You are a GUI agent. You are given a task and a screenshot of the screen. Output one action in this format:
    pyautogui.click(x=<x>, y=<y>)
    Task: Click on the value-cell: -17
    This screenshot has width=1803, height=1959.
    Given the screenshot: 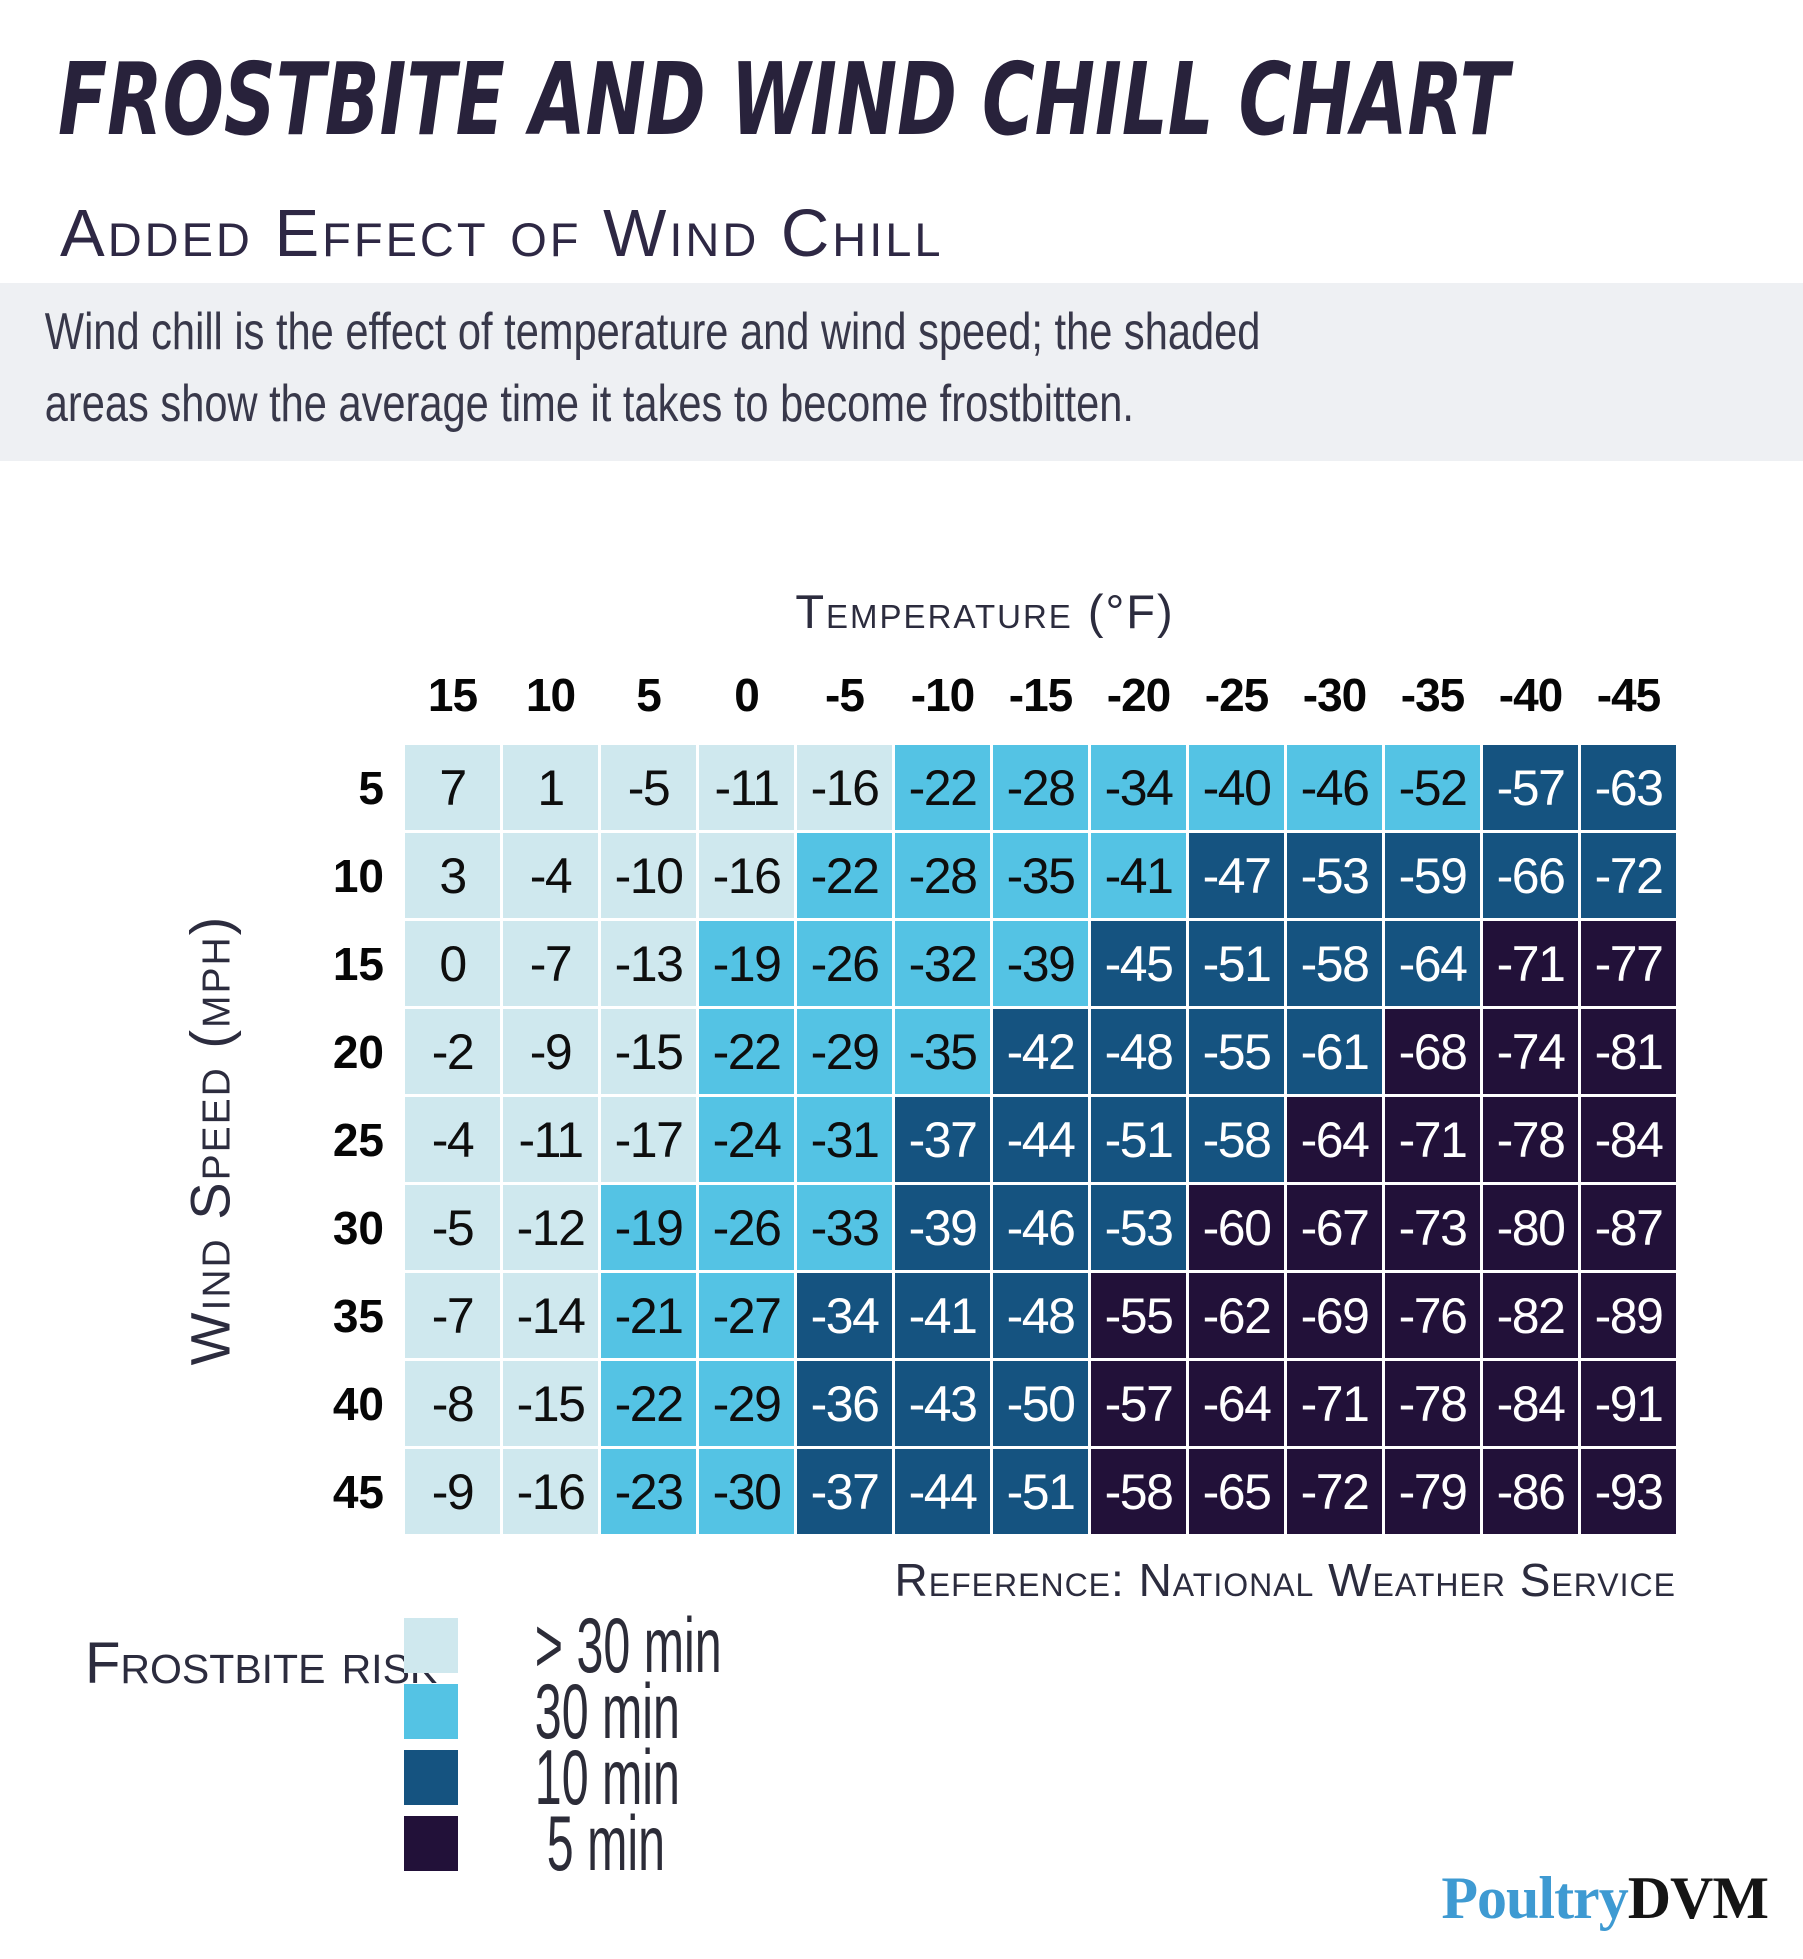 What is the action you would take?
    pyautogui.click(x=648, y=1139)
    